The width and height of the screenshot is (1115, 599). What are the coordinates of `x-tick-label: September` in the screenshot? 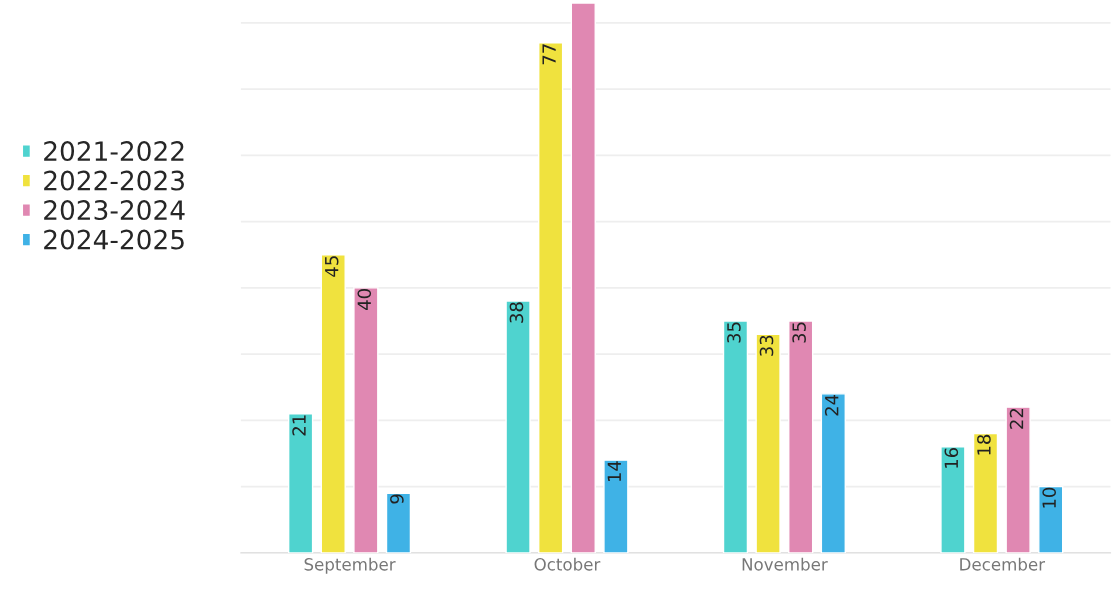 It's located at (350, 565).